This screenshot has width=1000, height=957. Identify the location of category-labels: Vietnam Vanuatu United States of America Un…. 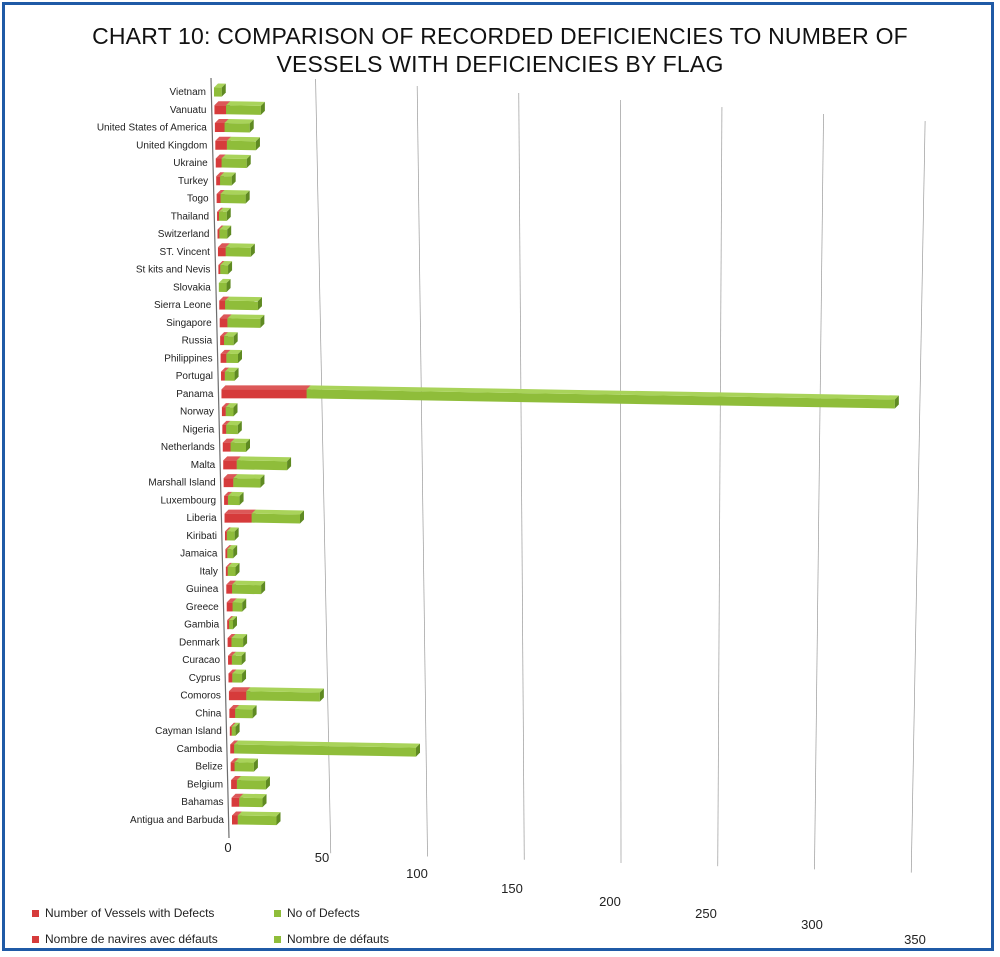
(161, 456).